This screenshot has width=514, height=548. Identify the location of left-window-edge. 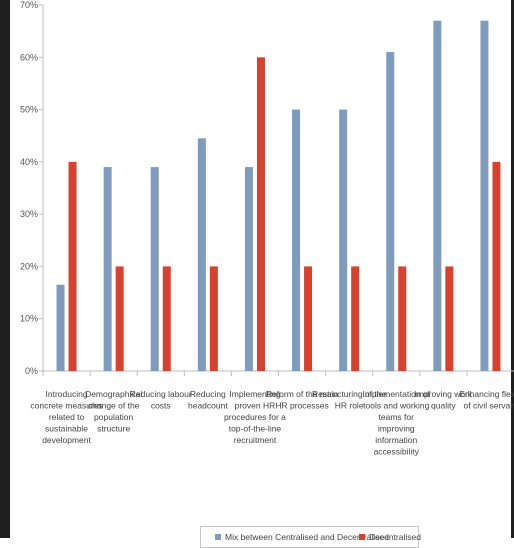
(5, 269).